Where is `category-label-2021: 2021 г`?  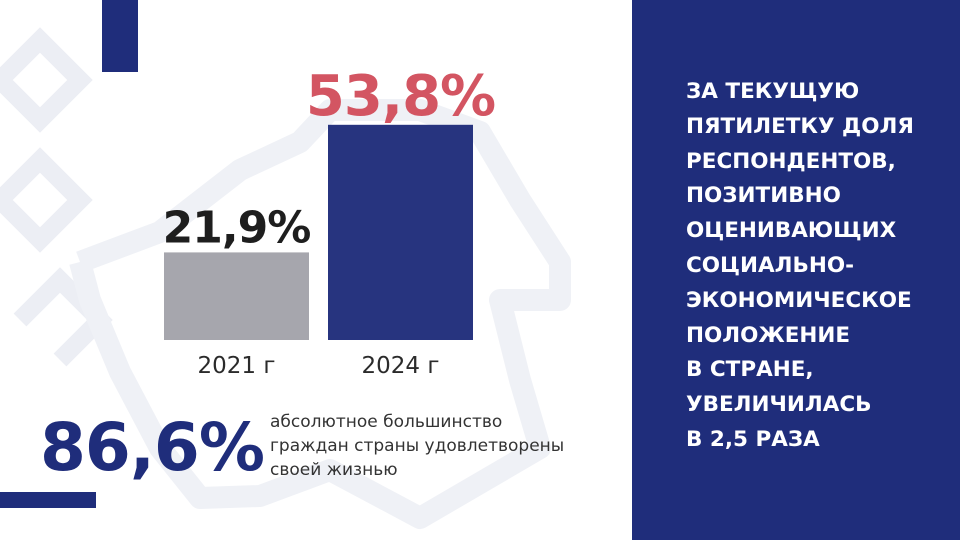
category-label-2021: 2021 г is located at coordinates (237, 366).